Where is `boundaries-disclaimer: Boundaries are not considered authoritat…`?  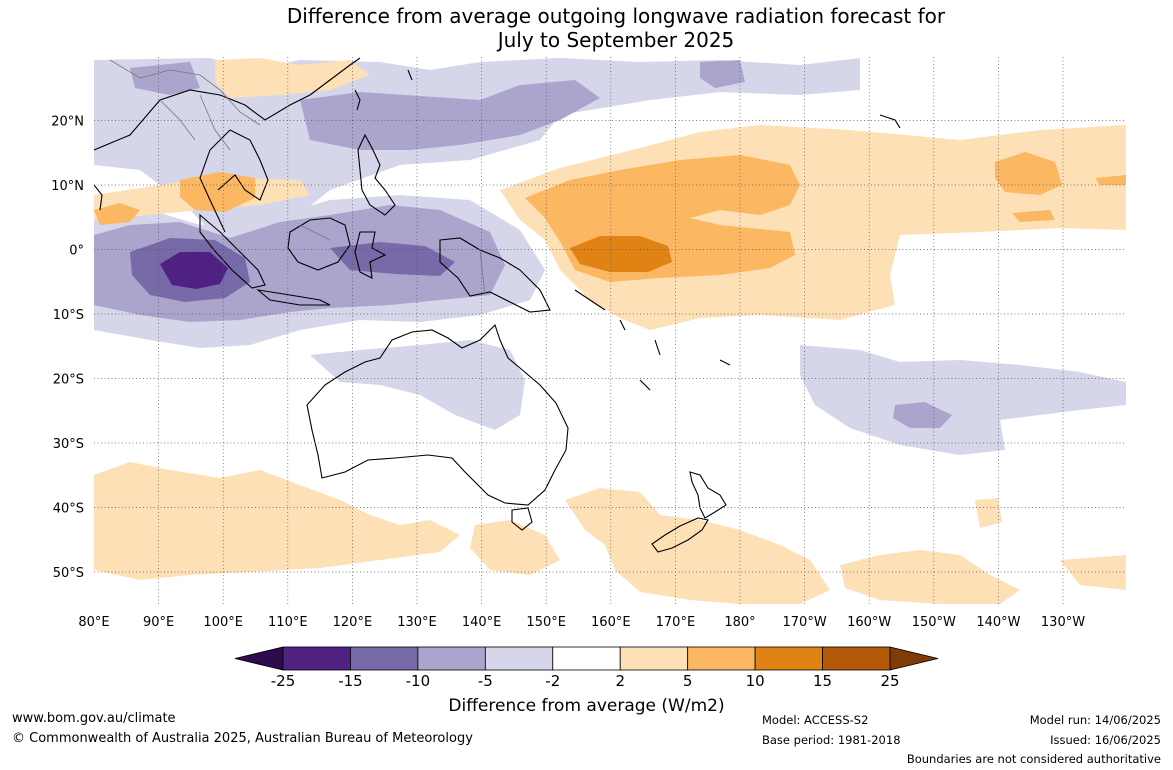 boundaries-disclaimer: Boundaries are not considered authoritat… is located at coordinates (1033, 759).